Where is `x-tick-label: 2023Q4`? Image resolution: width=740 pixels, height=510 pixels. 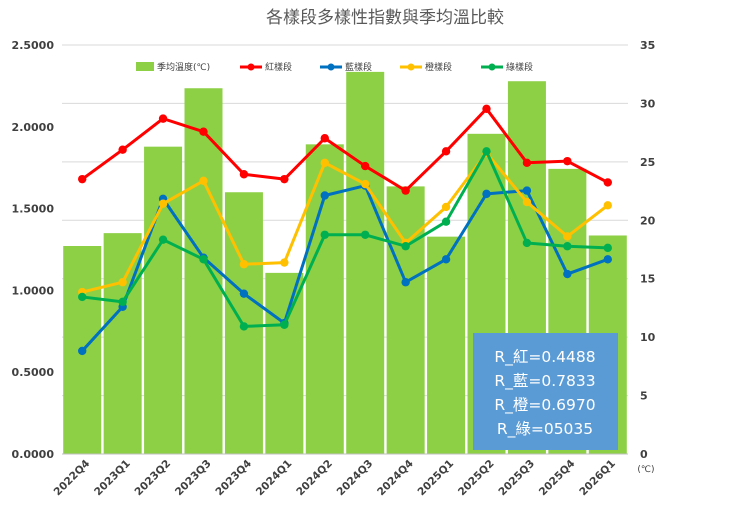 x-tick-label: 2023Q4 is located at coordinates (233, 478).